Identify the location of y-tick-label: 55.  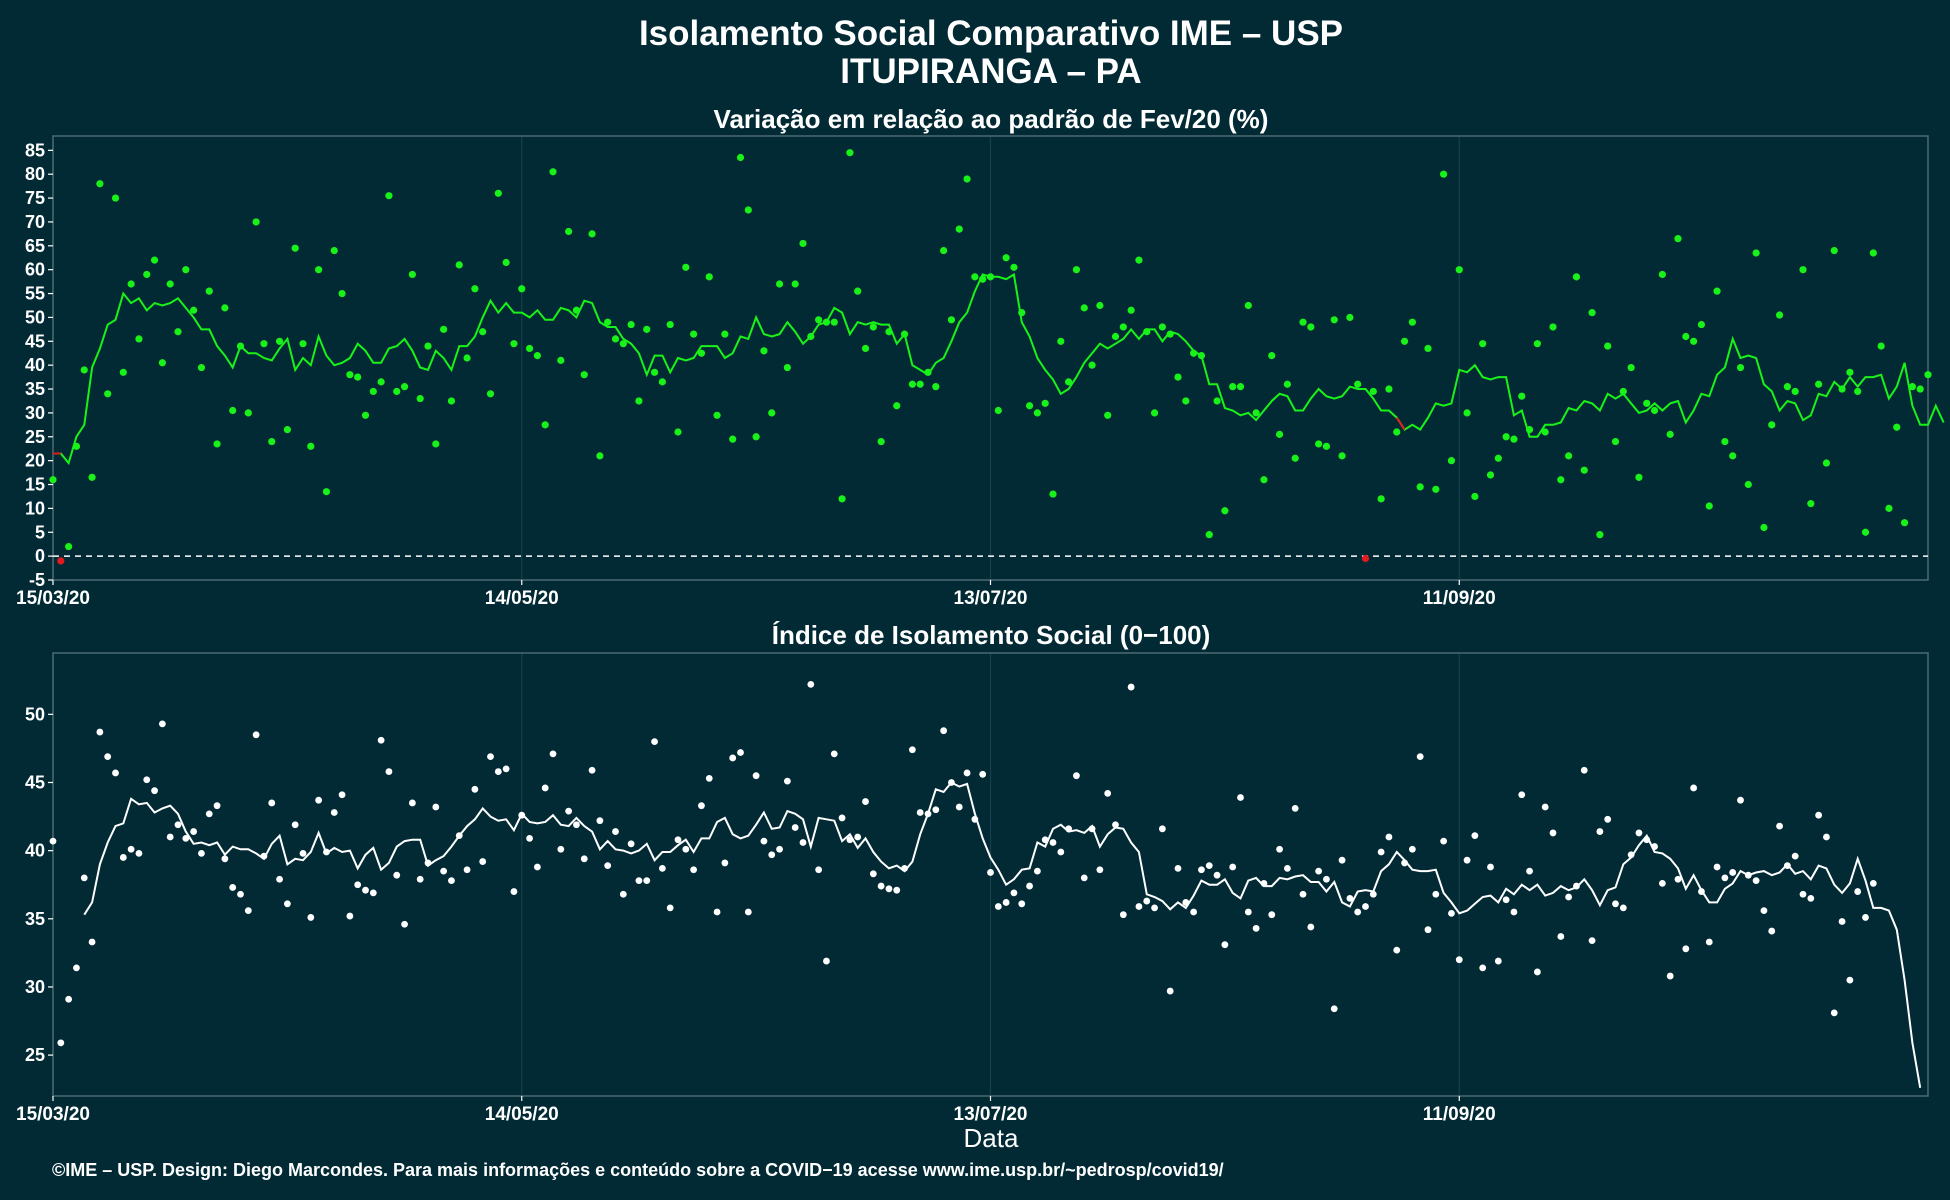
(35, 294).